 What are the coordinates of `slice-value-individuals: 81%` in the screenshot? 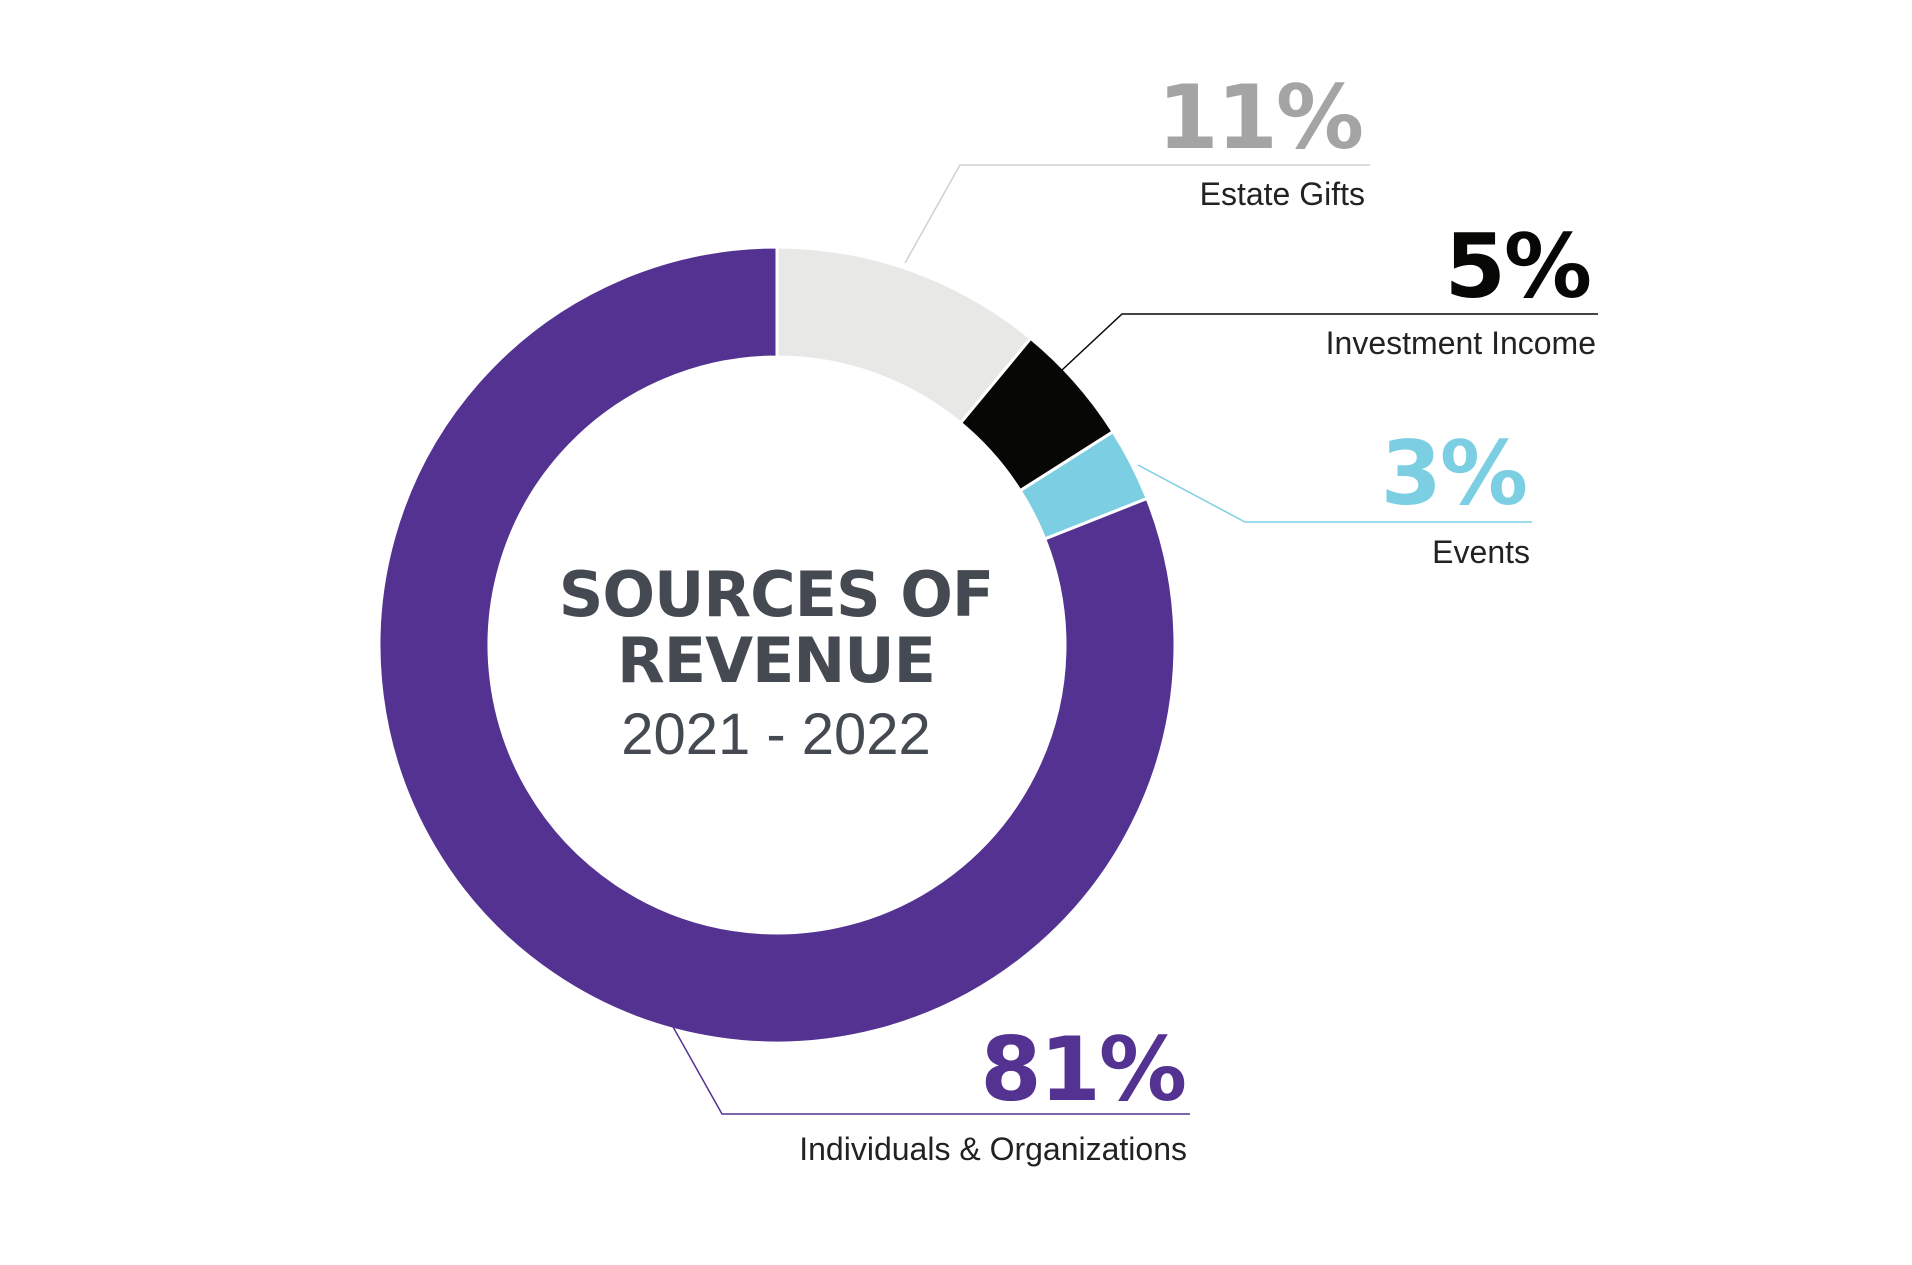 It's located at (1082, 1069).